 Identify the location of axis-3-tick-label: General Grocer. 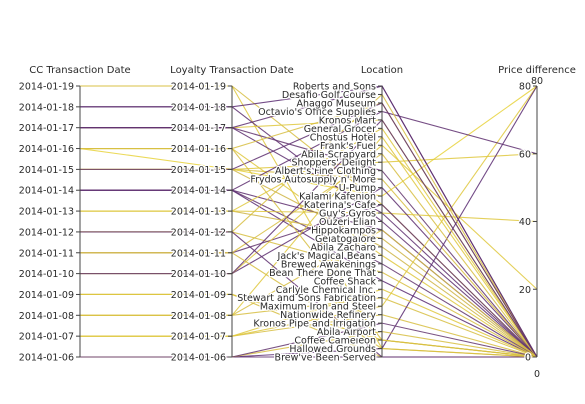
(340, 129).